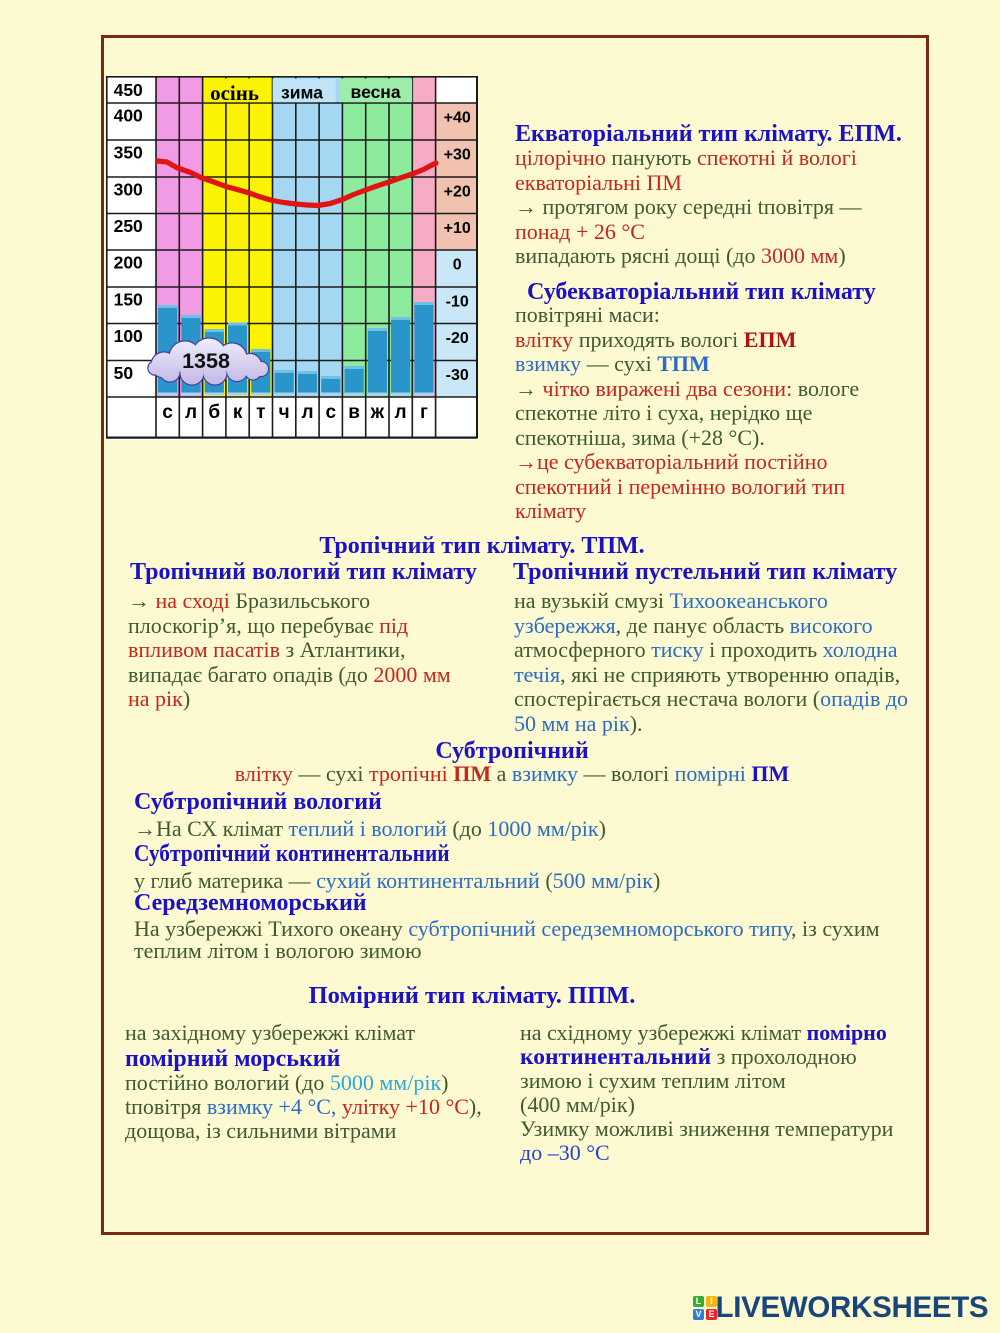  What do you see at coordinates (457, 302) in the screenshot?
I see `svg-text: -10` at bounding box center [457, 302].